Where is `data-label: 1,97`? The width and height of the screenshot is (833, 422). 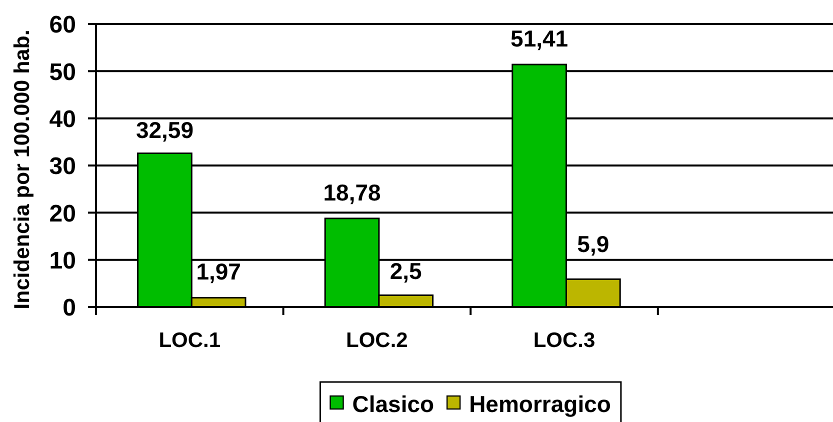 data-label: 1,97 is located at coordinates (218, 271).